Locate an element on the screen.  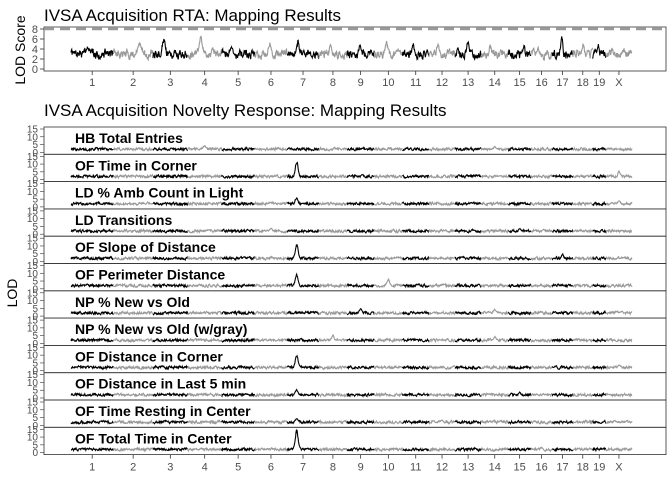
rta-y-tick-label: 4 is located at coordinates (35, 50).